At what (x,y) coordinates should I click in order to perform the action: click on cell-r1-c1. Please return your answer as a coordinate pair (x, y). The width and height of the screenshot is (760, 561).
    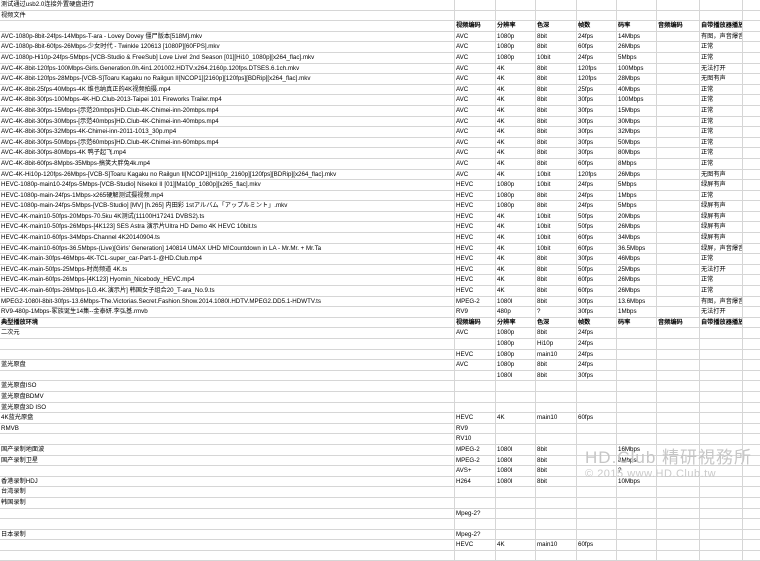
    Looking at the image, I should click on (475, 15).